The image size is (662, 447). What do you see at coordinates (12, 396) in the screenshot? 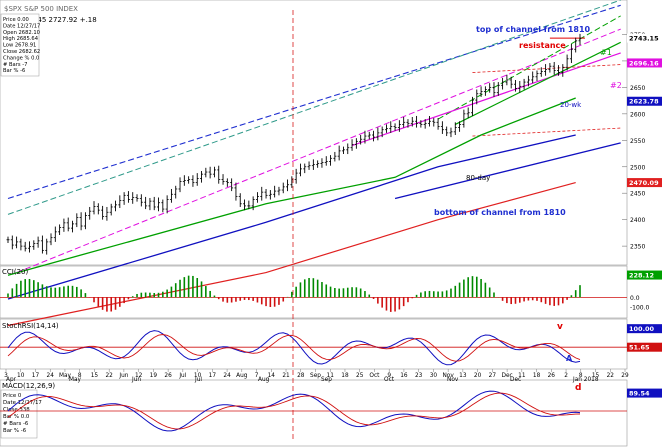
I see `macd-info-line: Price 0` at bounding box center [12, 396].